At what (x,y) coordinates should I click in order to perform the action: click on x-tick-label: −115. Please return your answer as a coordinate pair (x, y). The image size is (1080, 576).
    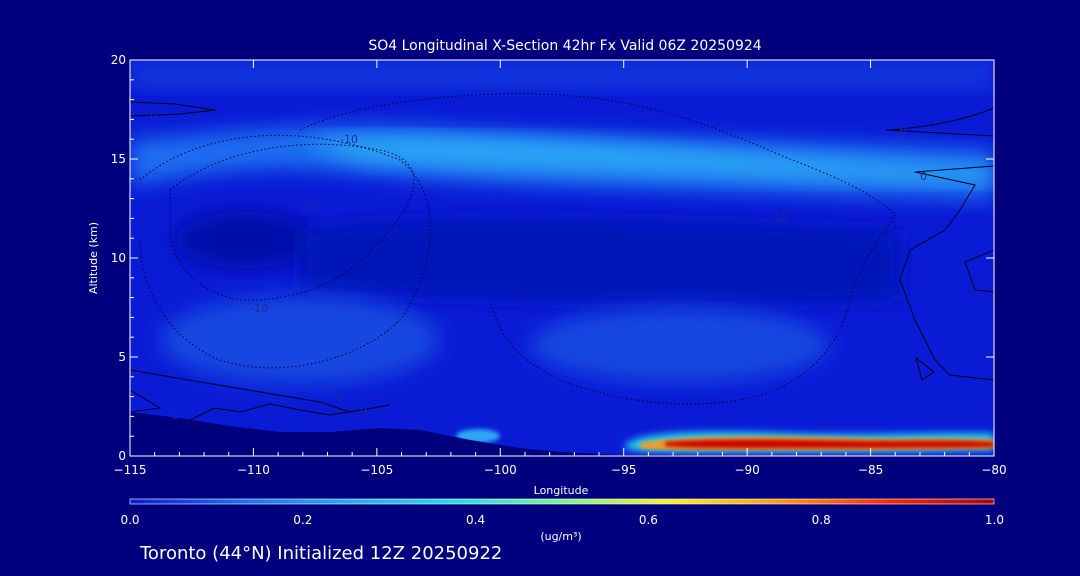
    Looking at the image, I should click on (130, 470).